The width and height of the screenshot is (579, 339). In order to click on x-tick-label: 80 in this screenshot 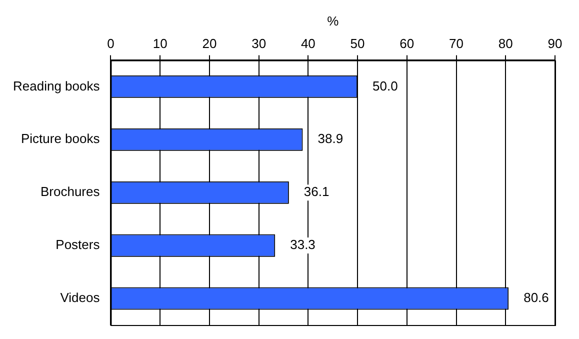, I will do `click(505, 43)`.